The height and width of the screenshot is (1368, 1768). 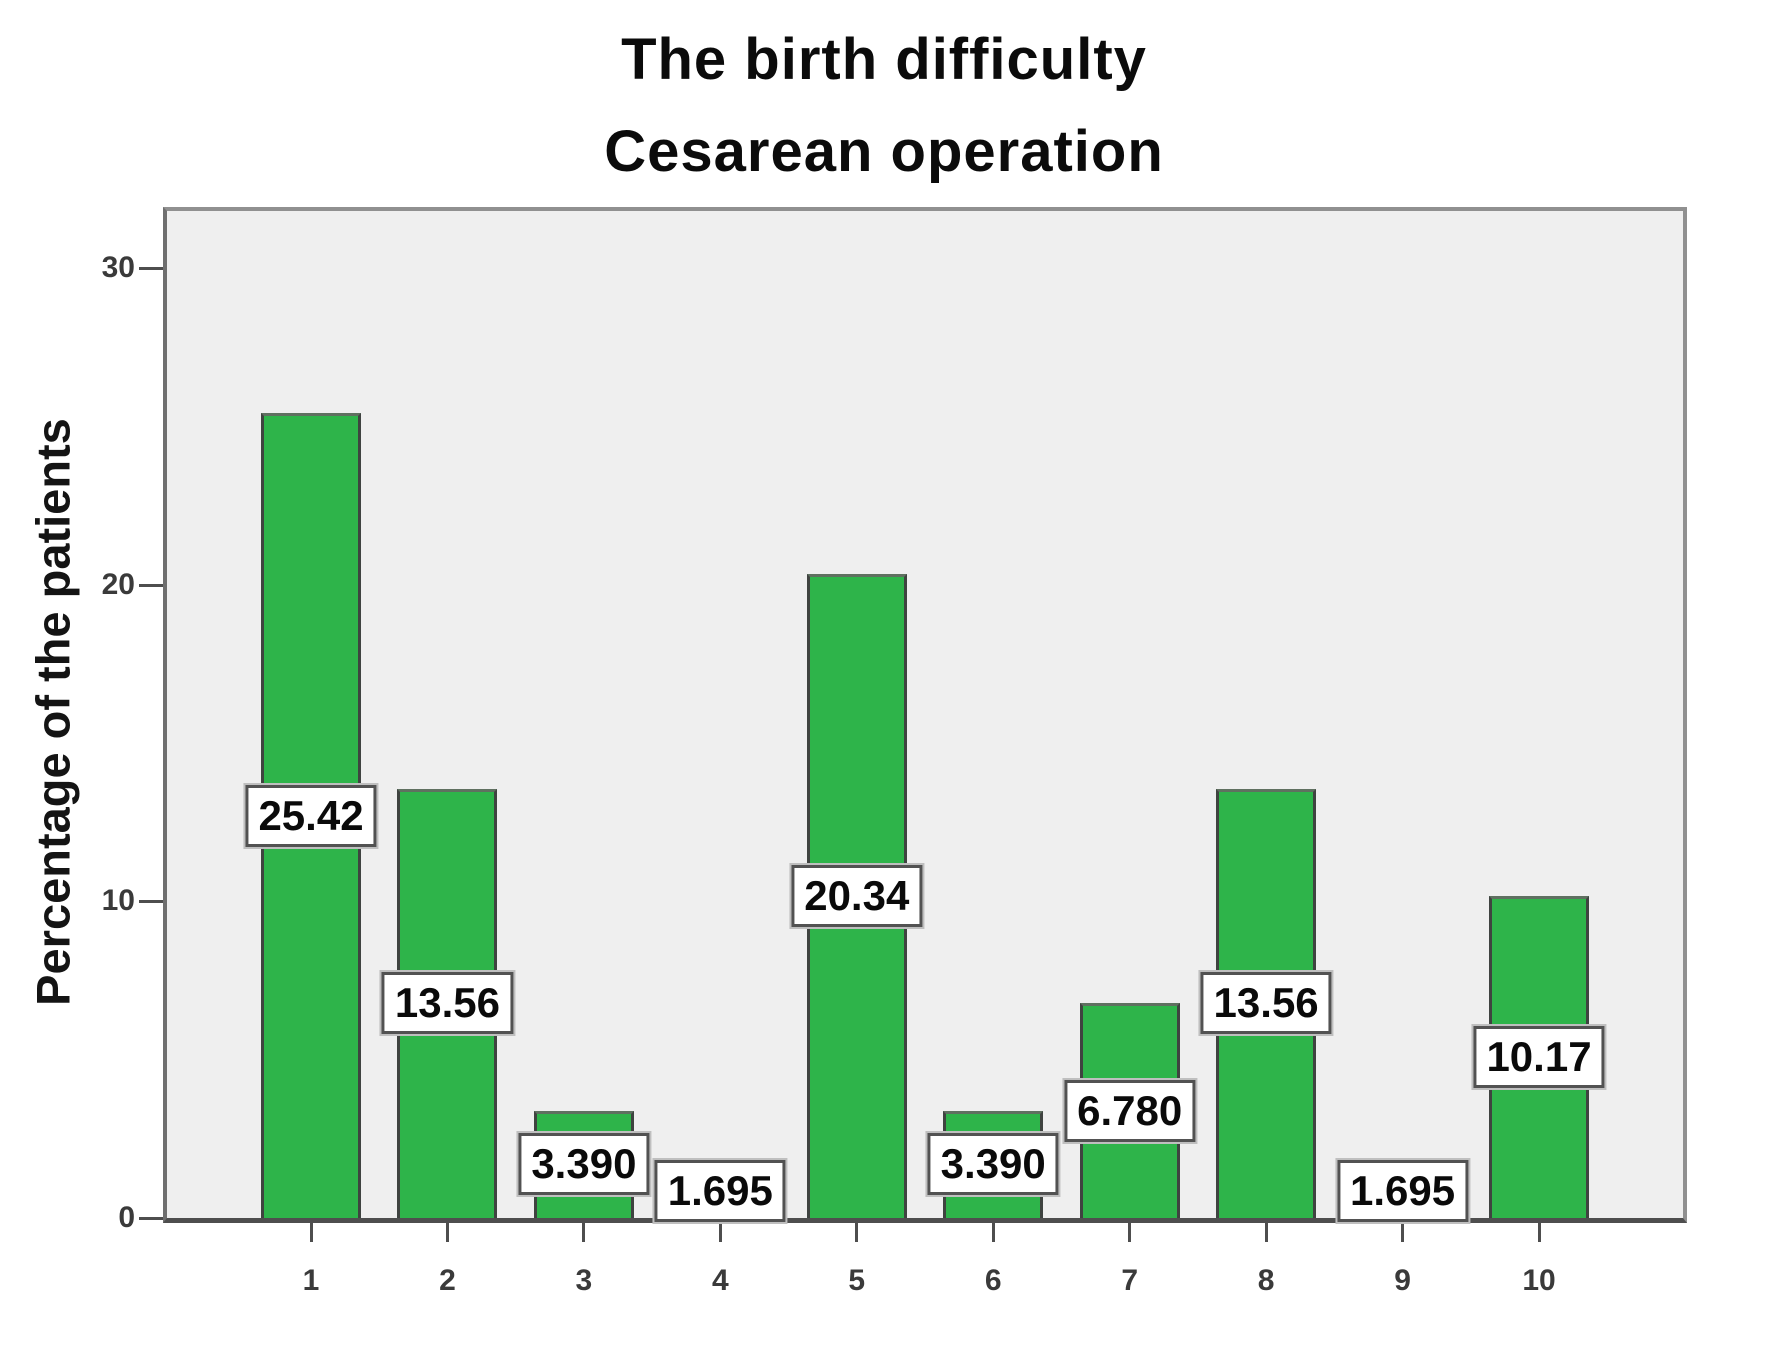 I want to click on x-tick-label: 4, so click(x=720, y=1280).